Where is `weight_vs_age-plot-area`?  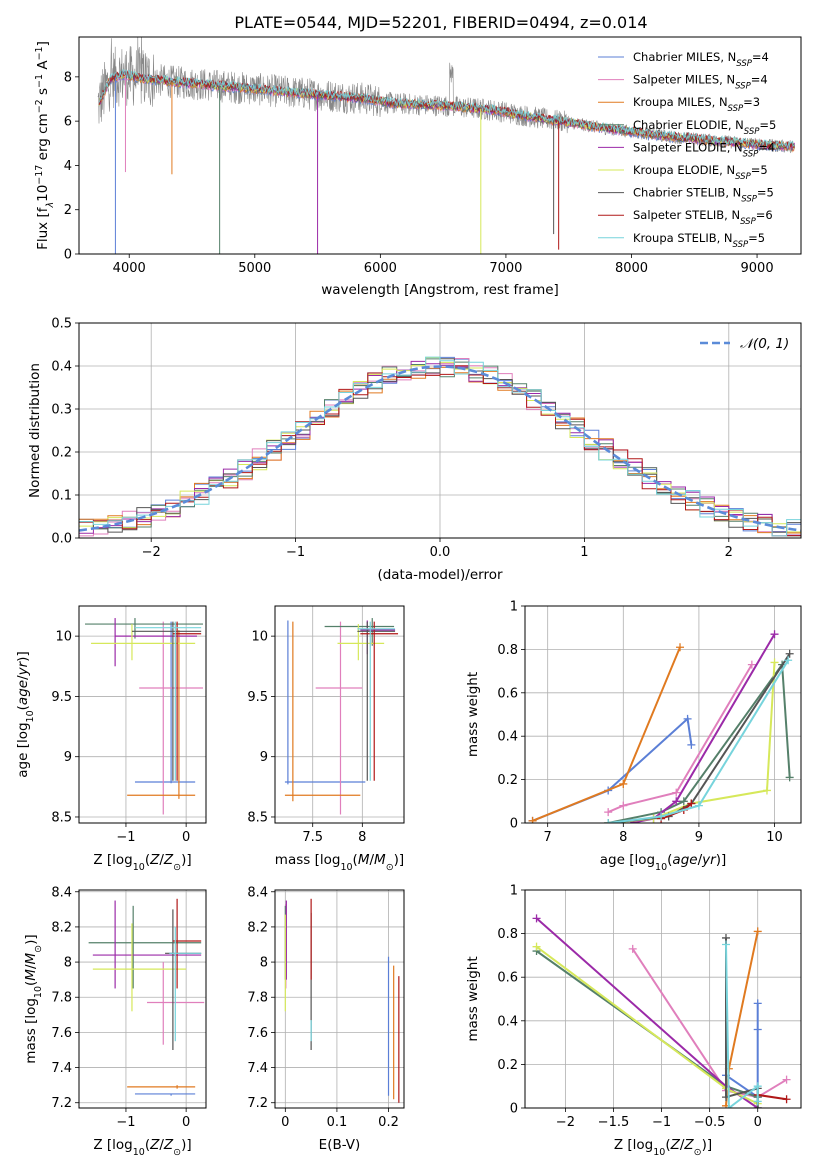 weight_vs_age-plot-area is located at coordinates (661, 726).